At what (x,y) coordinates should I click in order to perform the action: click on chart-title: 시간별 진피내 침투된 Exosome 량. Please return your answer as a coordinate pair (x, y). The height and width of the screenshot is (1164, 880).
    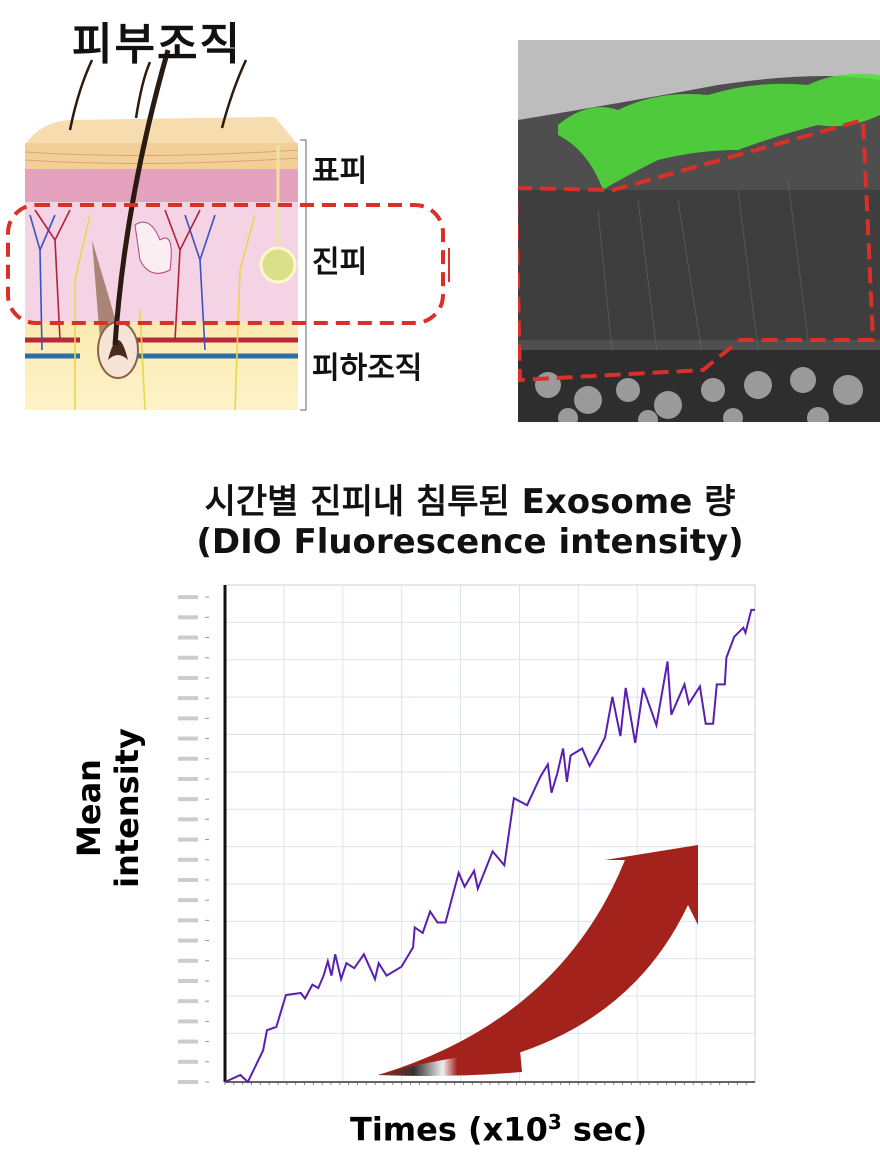
    Looking at the image, I should click on (470, 502).